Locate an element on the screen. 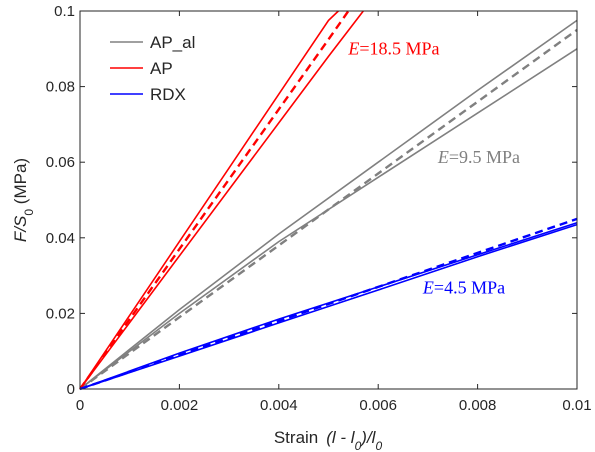  y-tick-label: 0.04 is located at coordinates (60, 238).